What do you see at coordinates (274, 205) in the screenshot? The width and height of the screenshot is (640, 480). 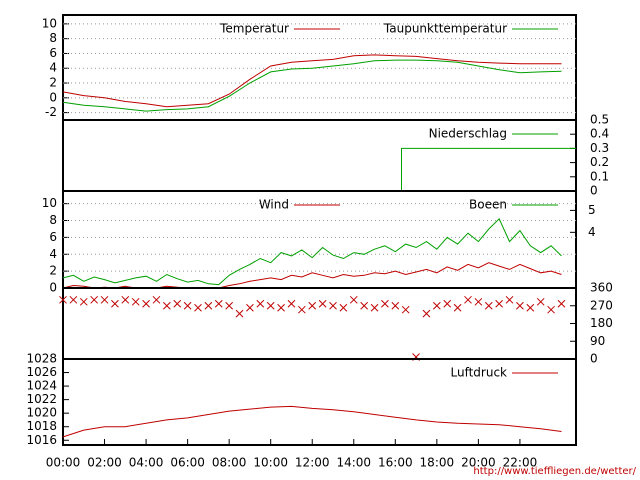 I see `legend-label: Wind` at bounding box center [274, 205].